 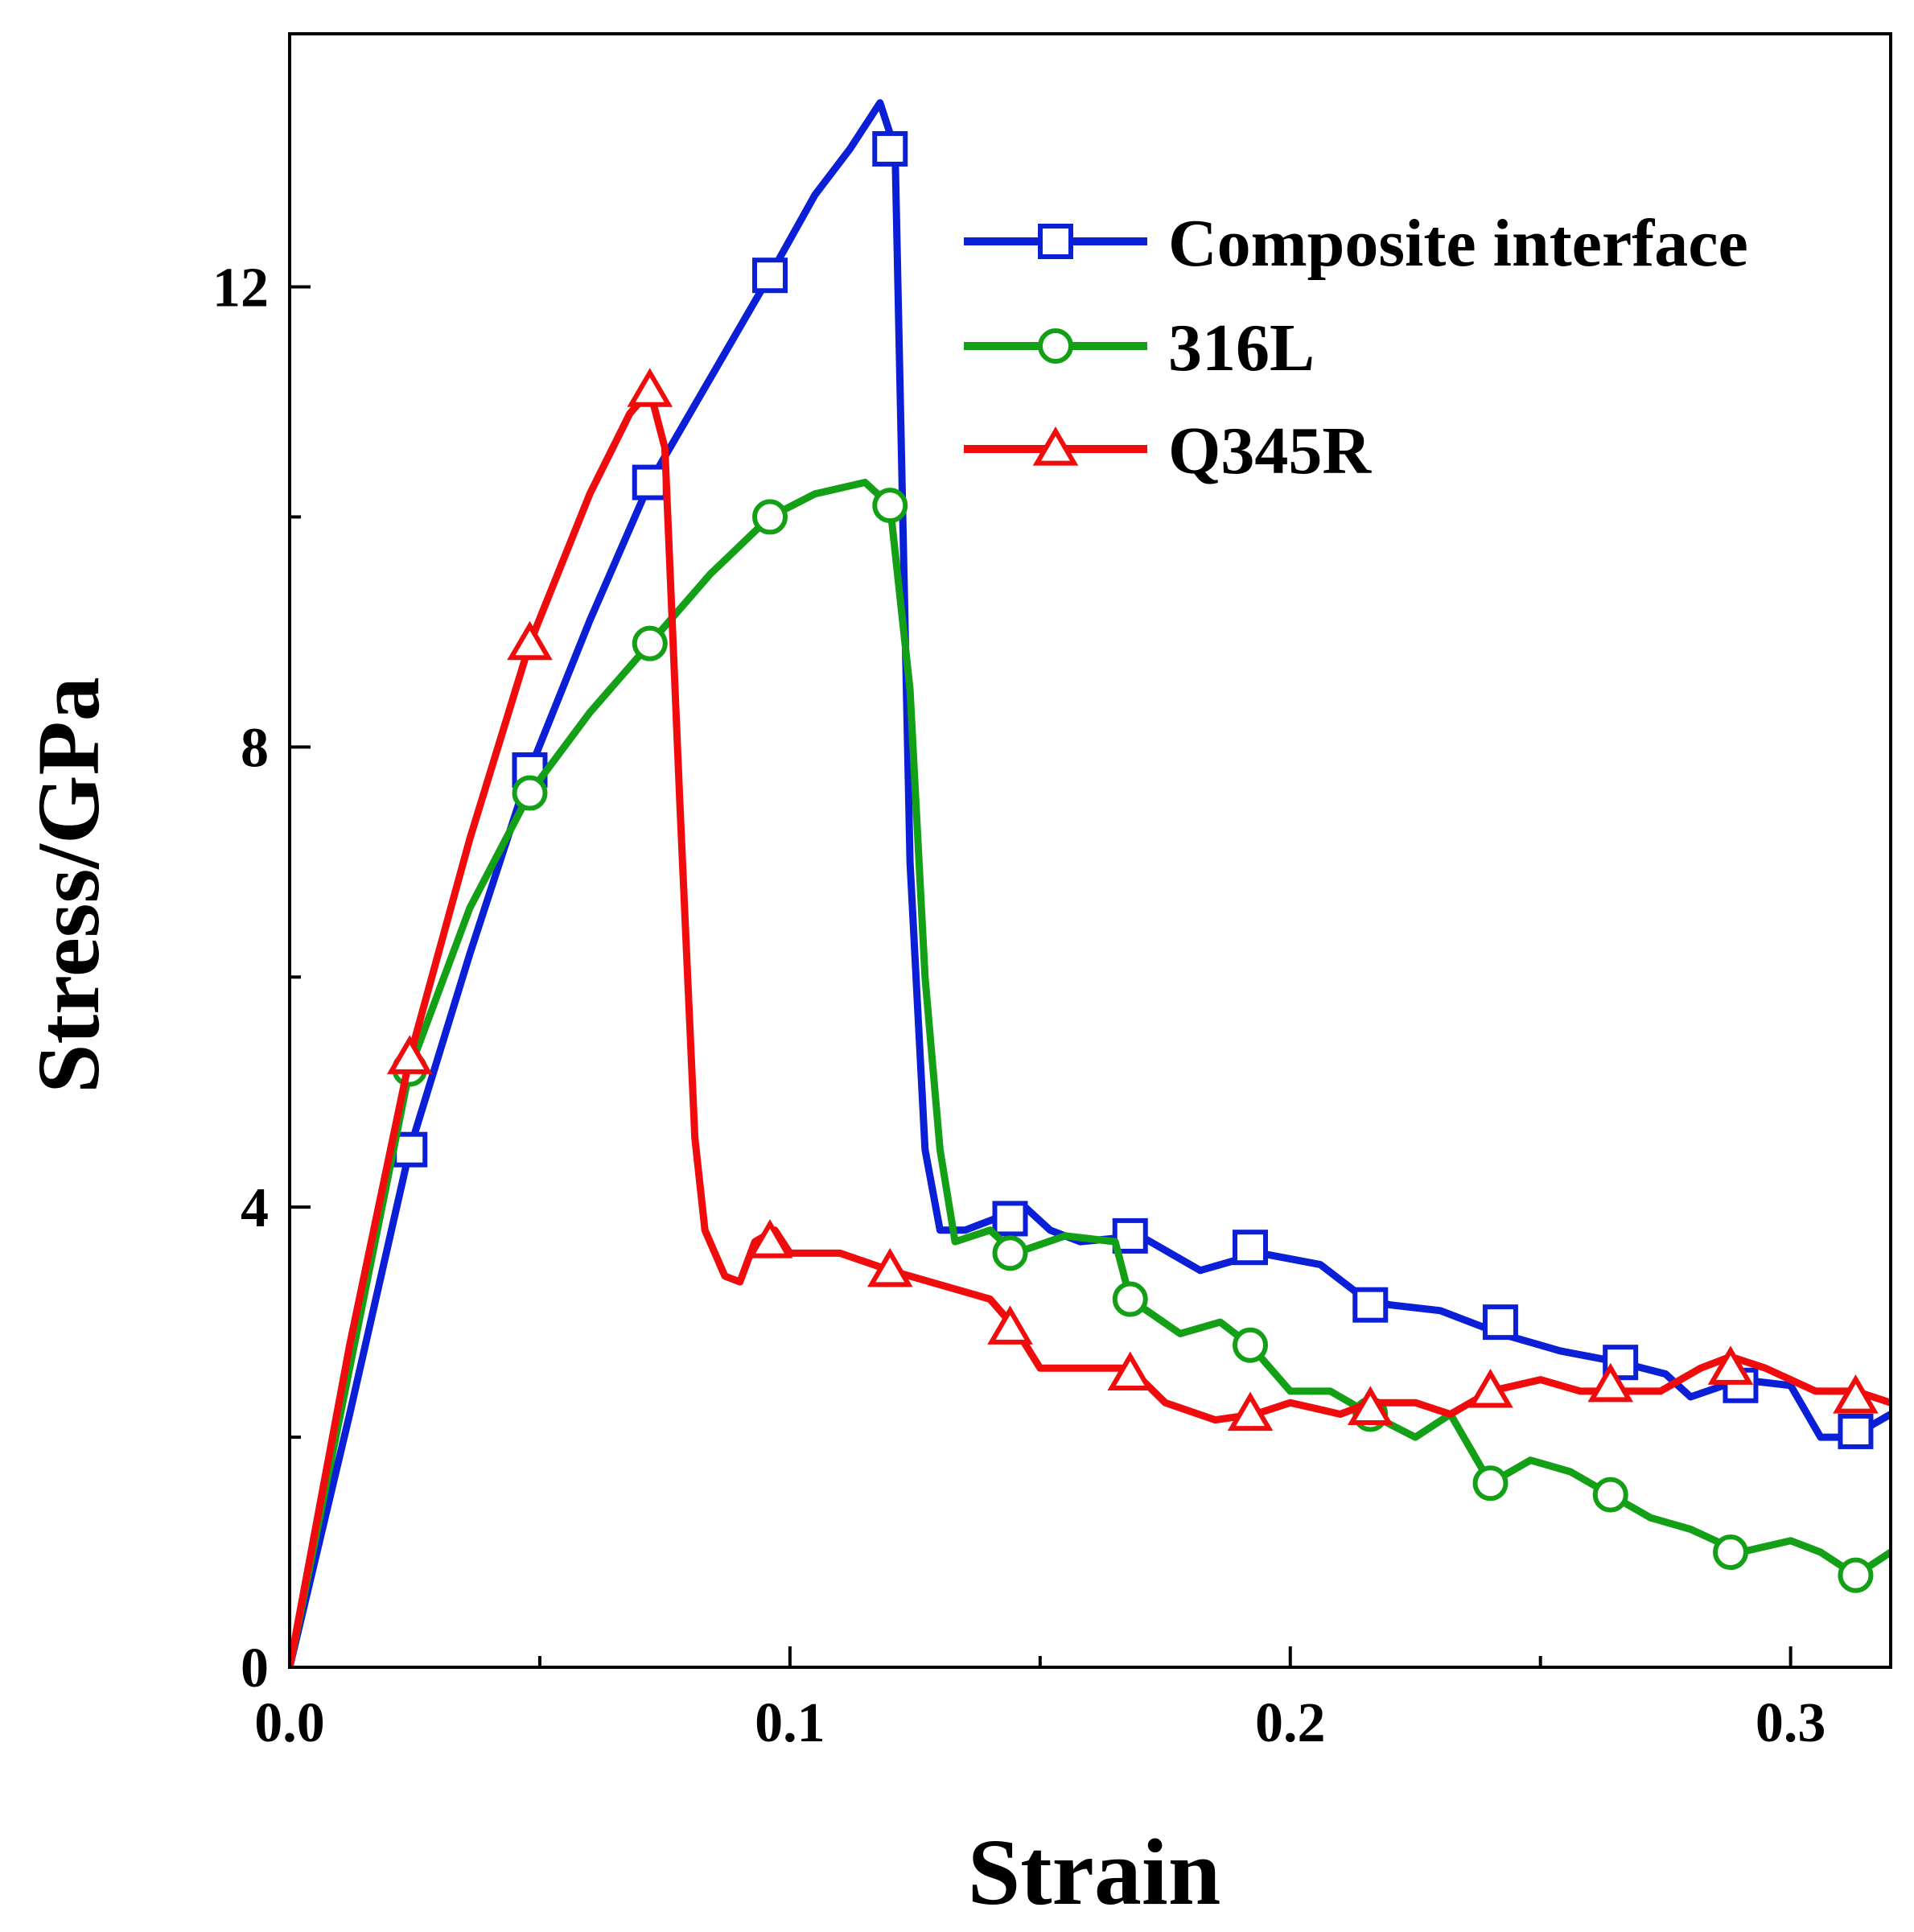 I want to click on legend-marker-316l, so click(x=1055, y=346).